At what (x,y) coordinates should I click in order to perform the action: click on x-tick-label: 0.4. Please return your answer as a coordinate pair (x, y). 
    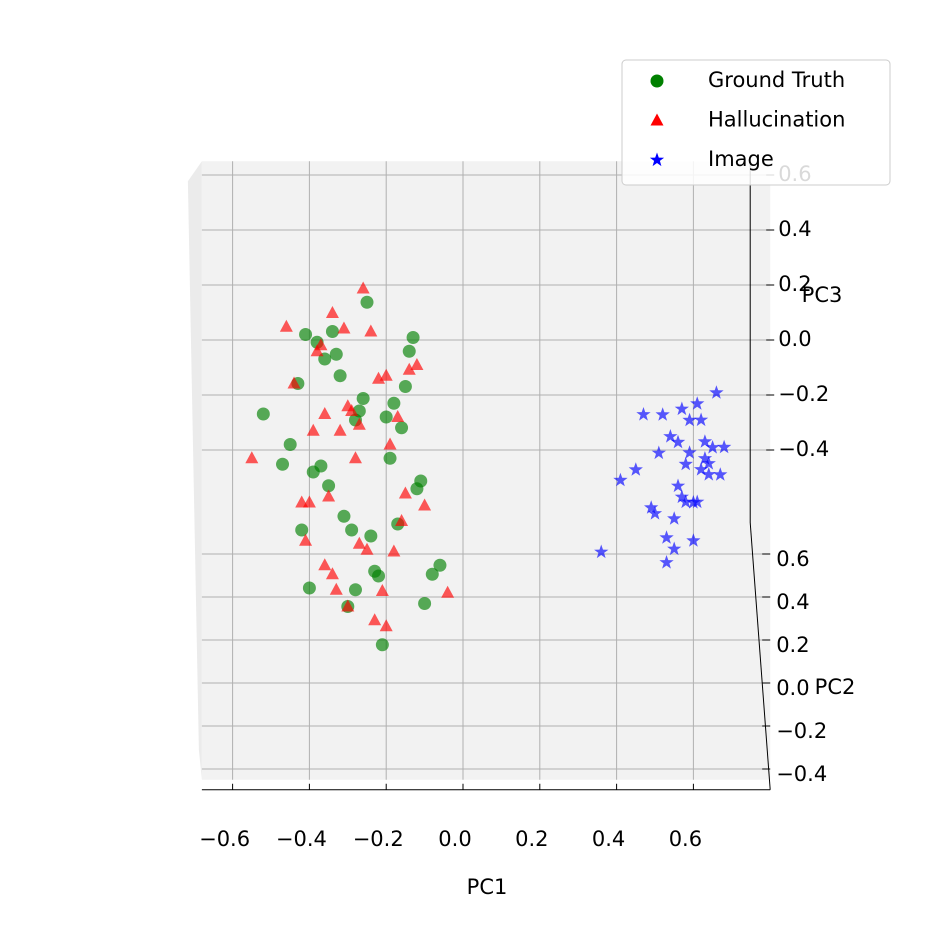
    Looking at the image, I should click on (608, 839).